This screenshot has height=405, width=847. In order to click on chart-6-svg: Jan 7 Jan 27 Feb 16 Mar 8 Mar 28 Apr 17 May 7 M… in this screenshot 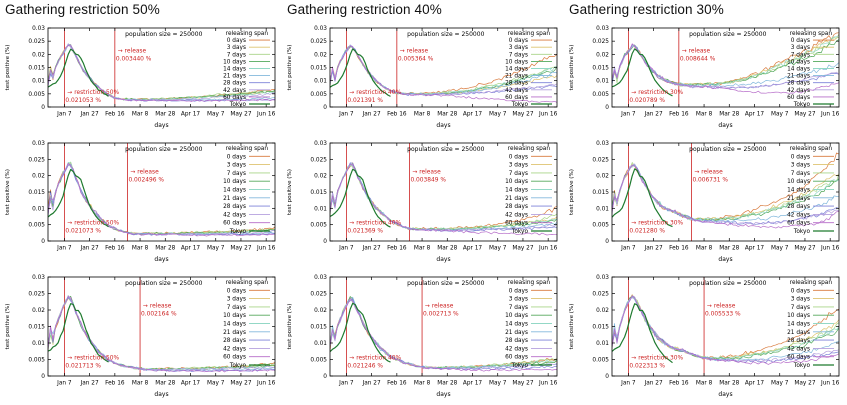, I will do `click(140, 336)`.